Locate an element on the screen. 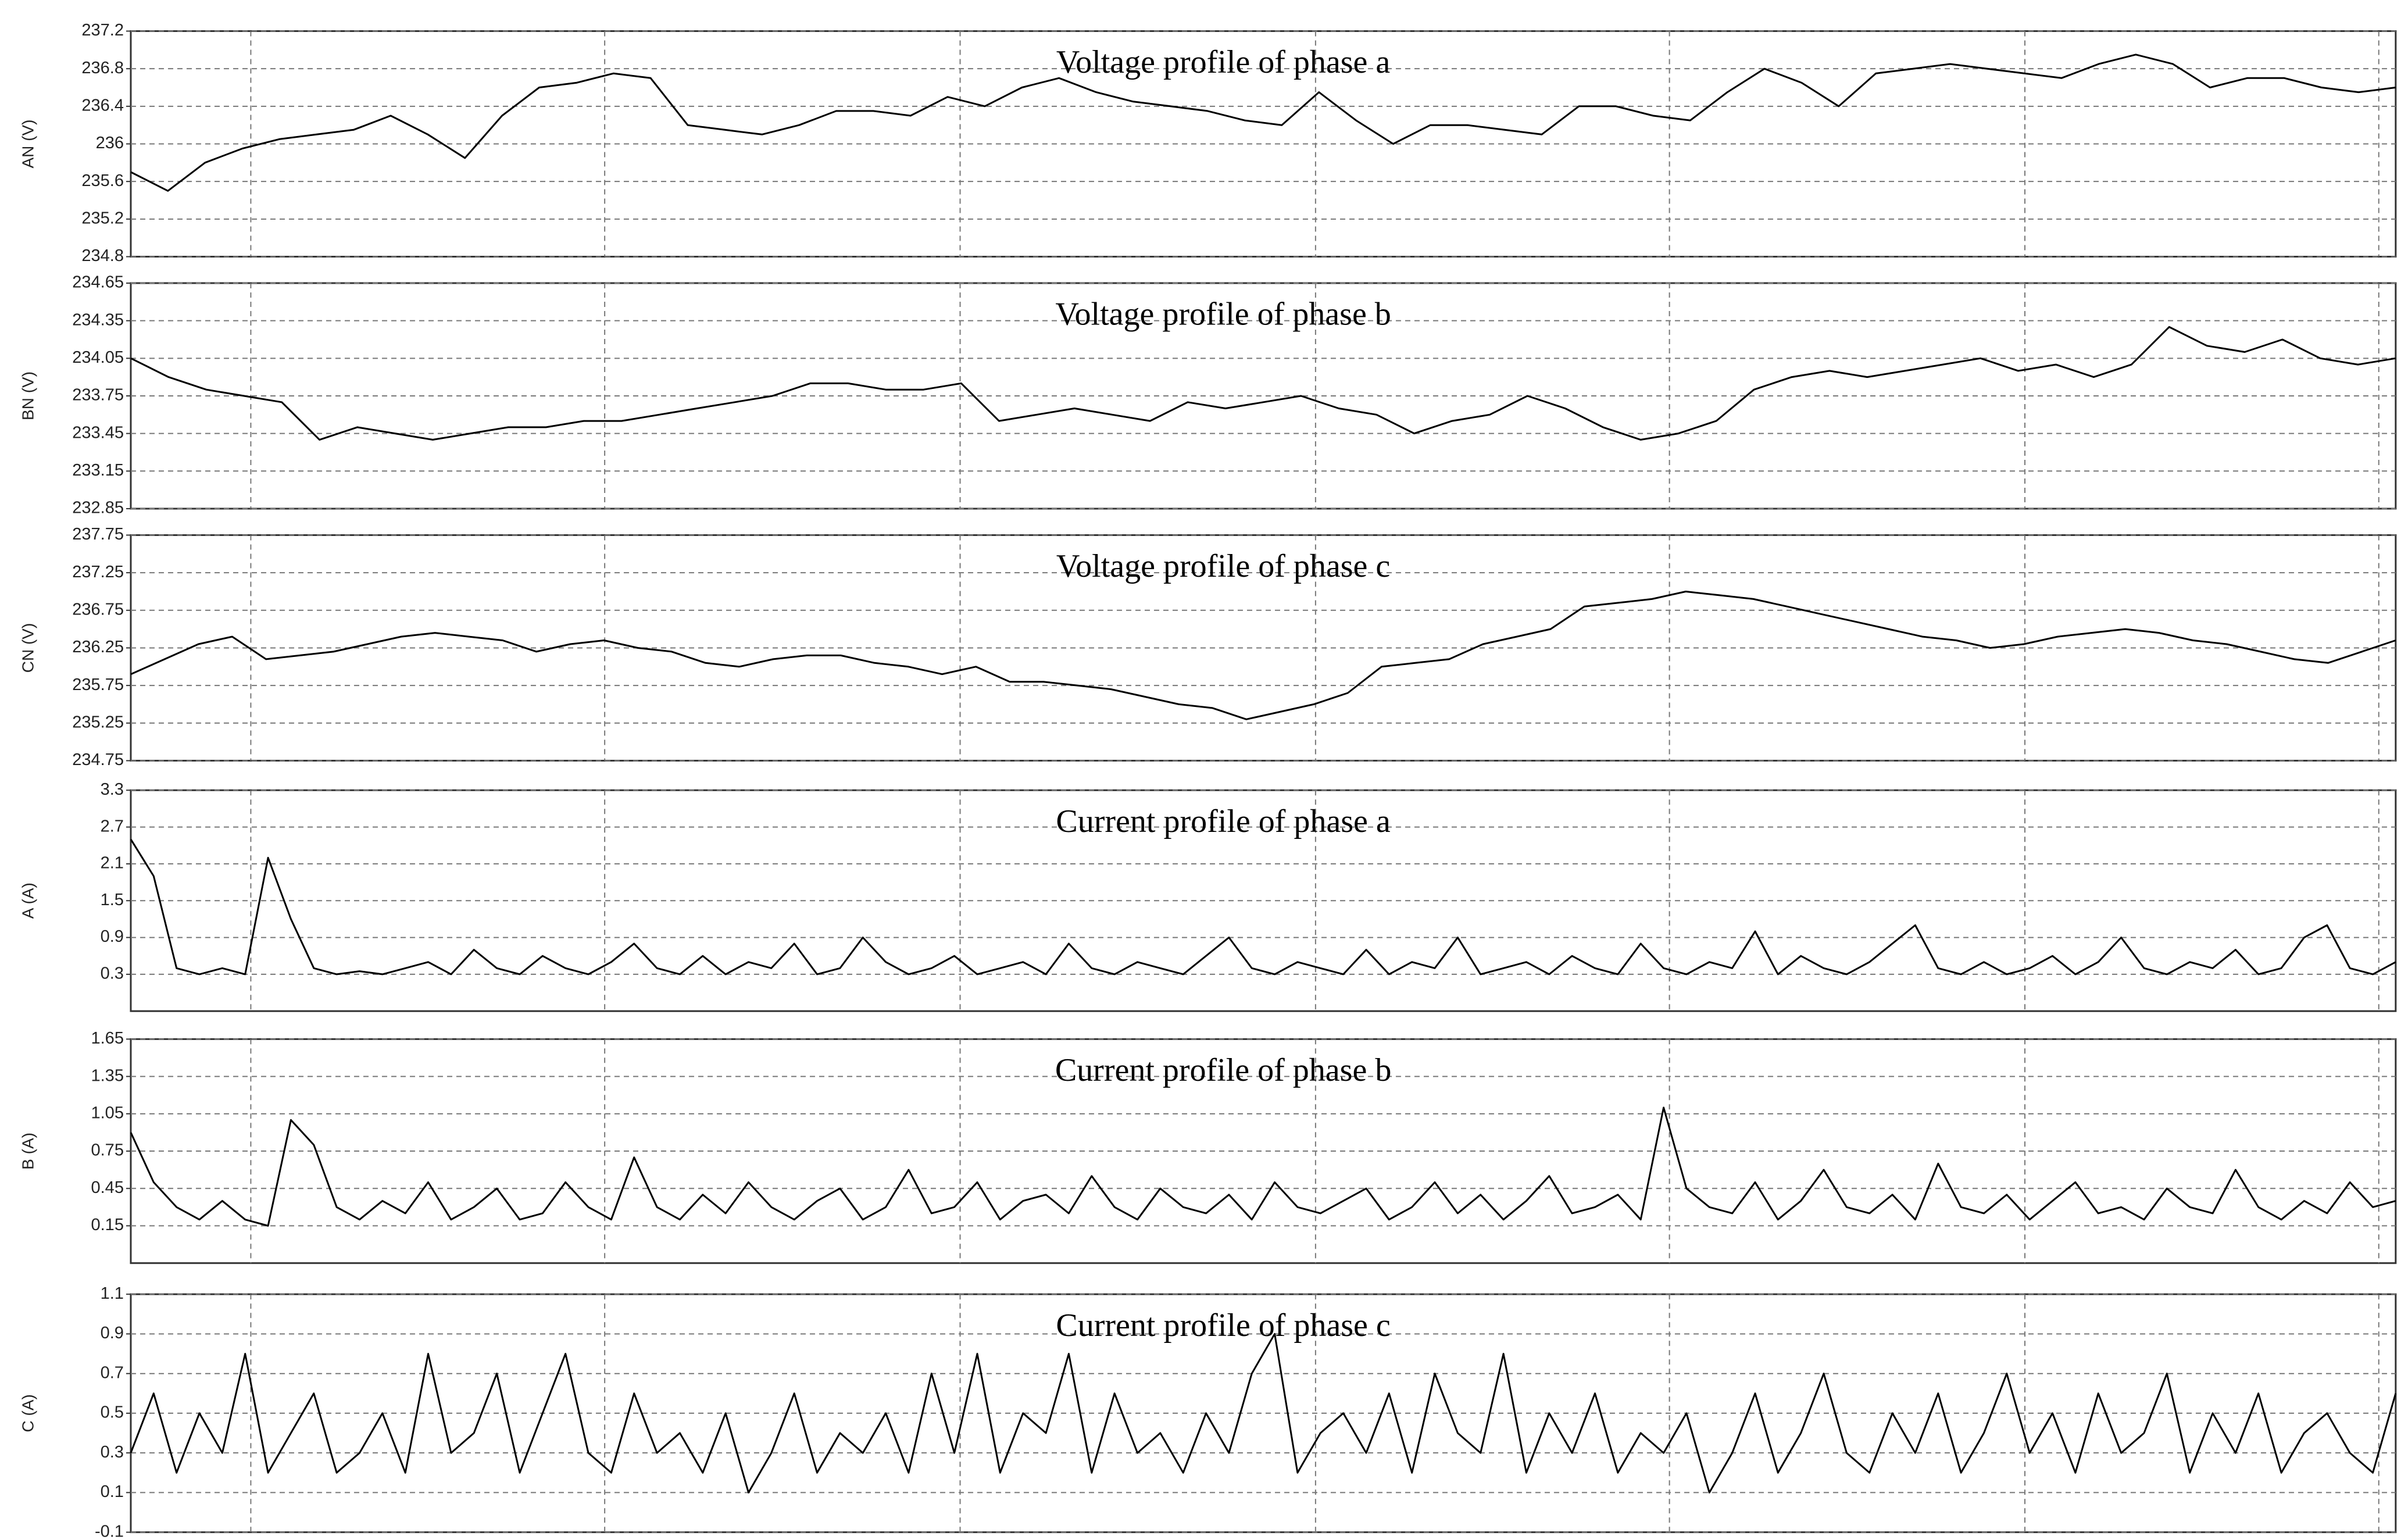 The image size is (2408, 1540). y-tick-label: 1.35 is located at coordinates (107, 1075).